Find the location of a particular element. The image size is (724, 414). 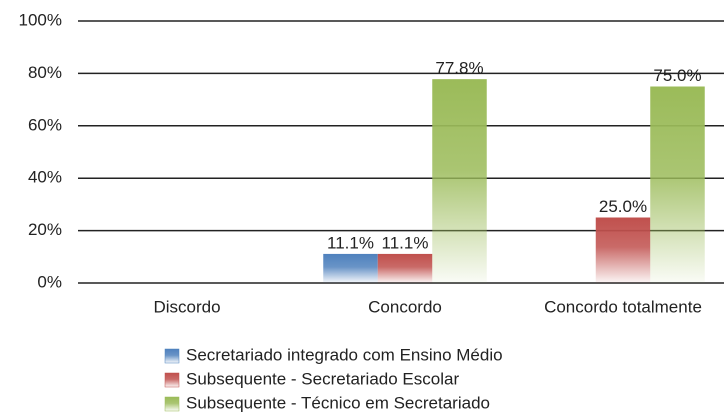

data-label: 25.0% is located at coordinates (623, 206).